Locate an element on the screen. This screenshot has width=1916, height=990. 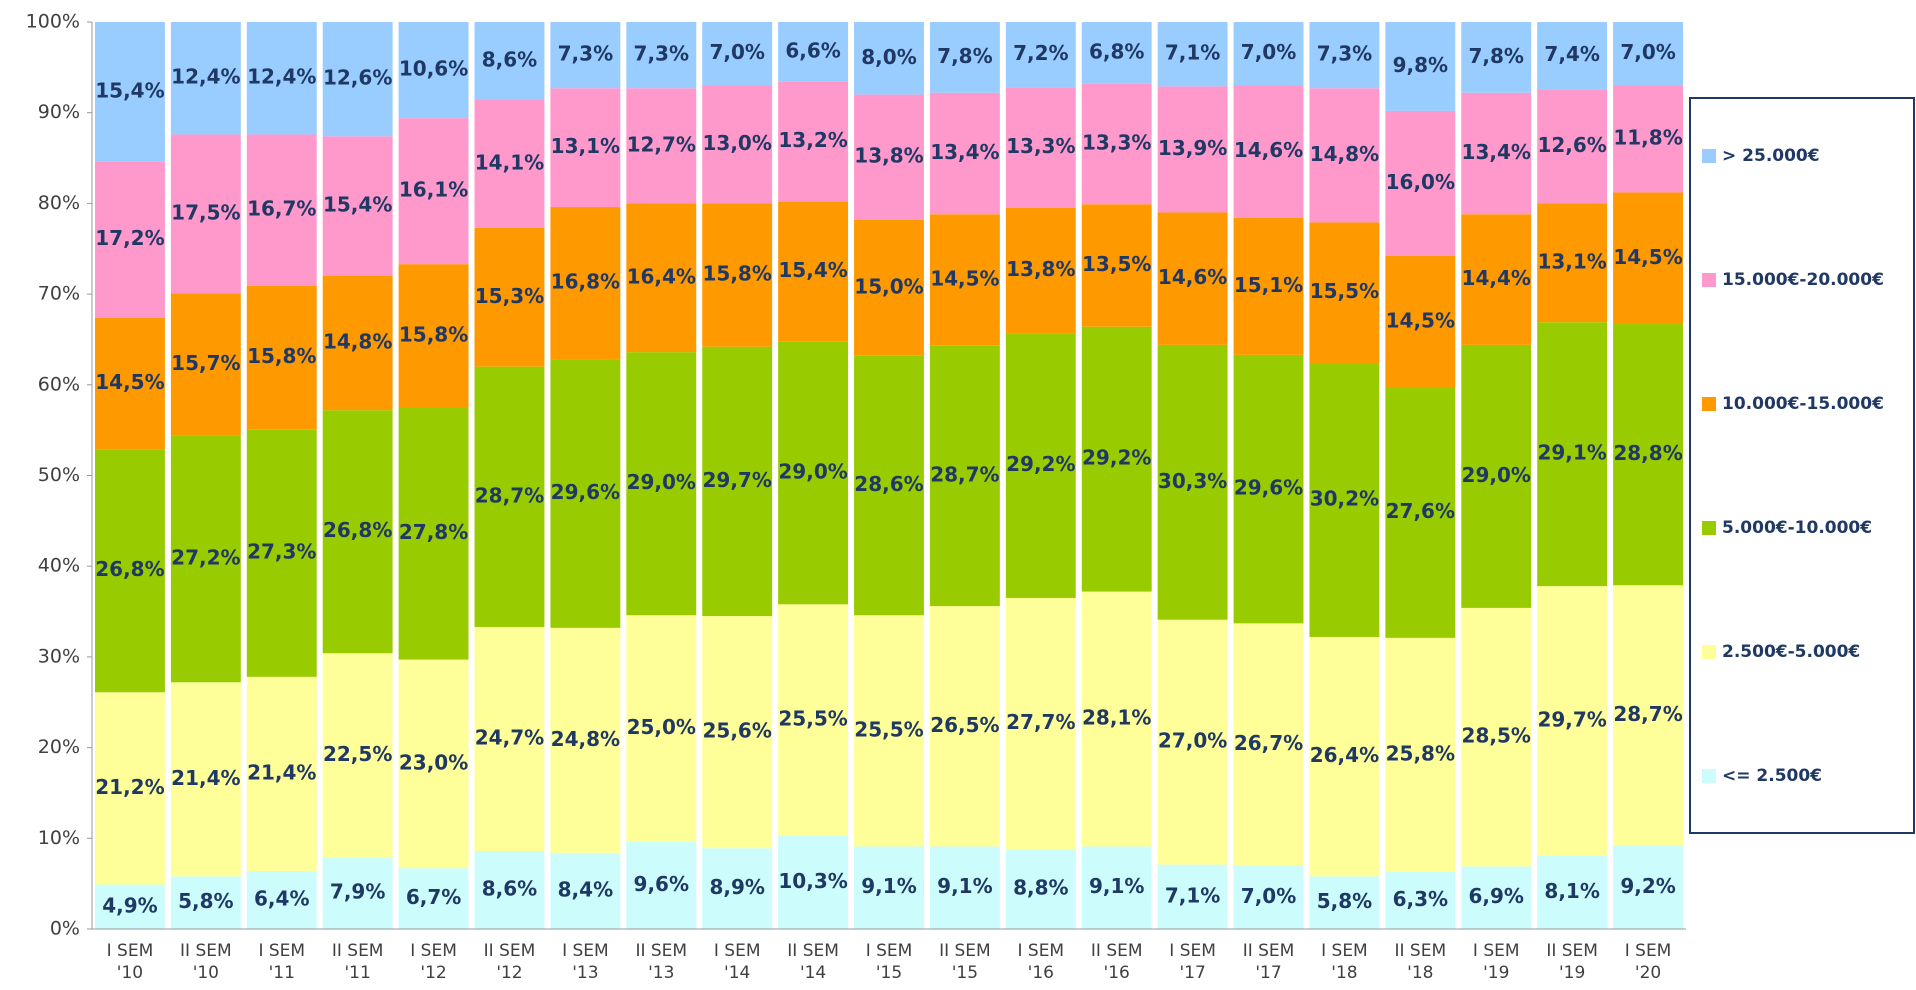
value-label: 17,2% is located at coordinates (129, 238).